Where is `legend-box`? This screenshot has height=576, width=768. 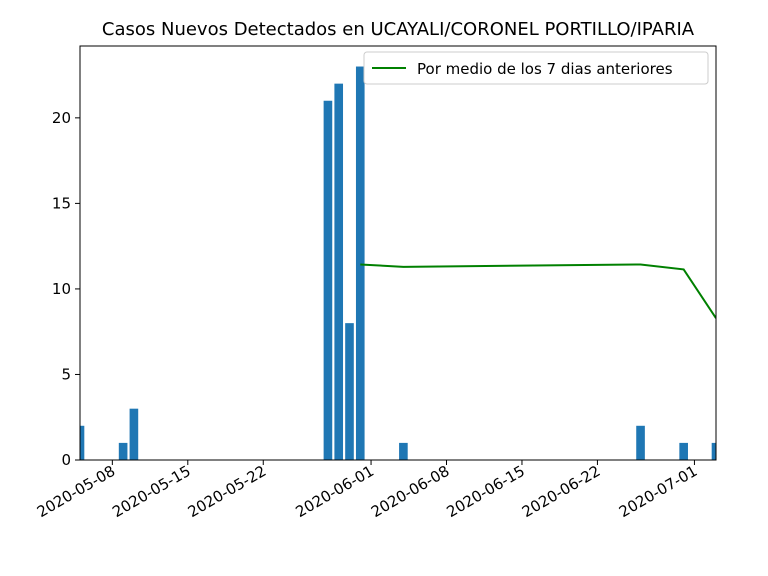
legend-box is located at coordinates (536, 68).